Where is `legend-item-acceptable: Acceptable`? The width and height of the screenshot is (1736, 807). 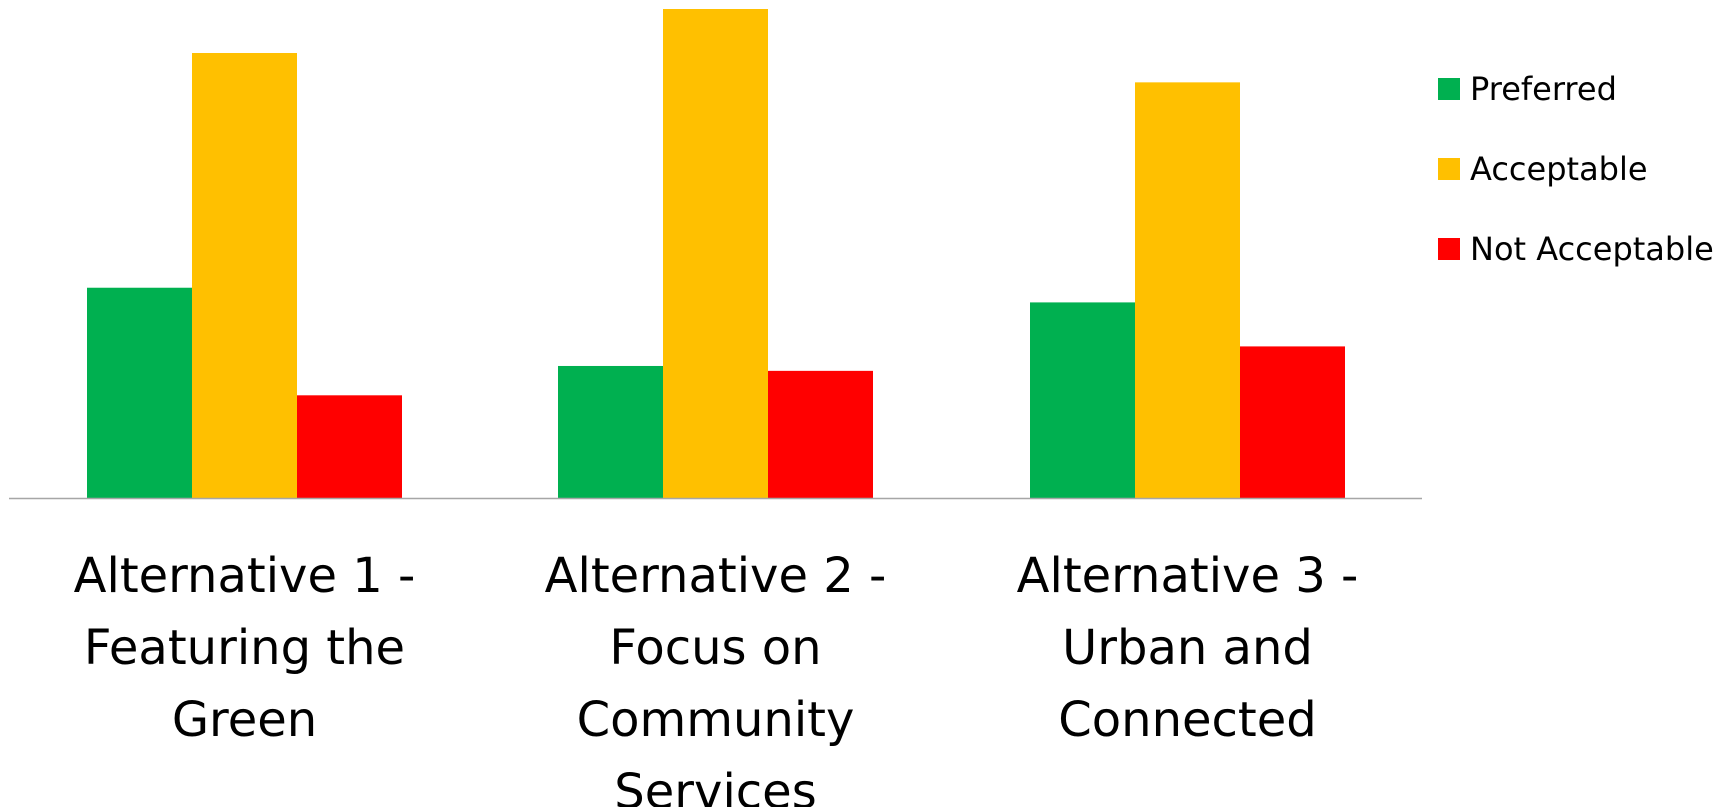
legend-item-acceptable: Acceptable is located at coordinates (1583, 169).